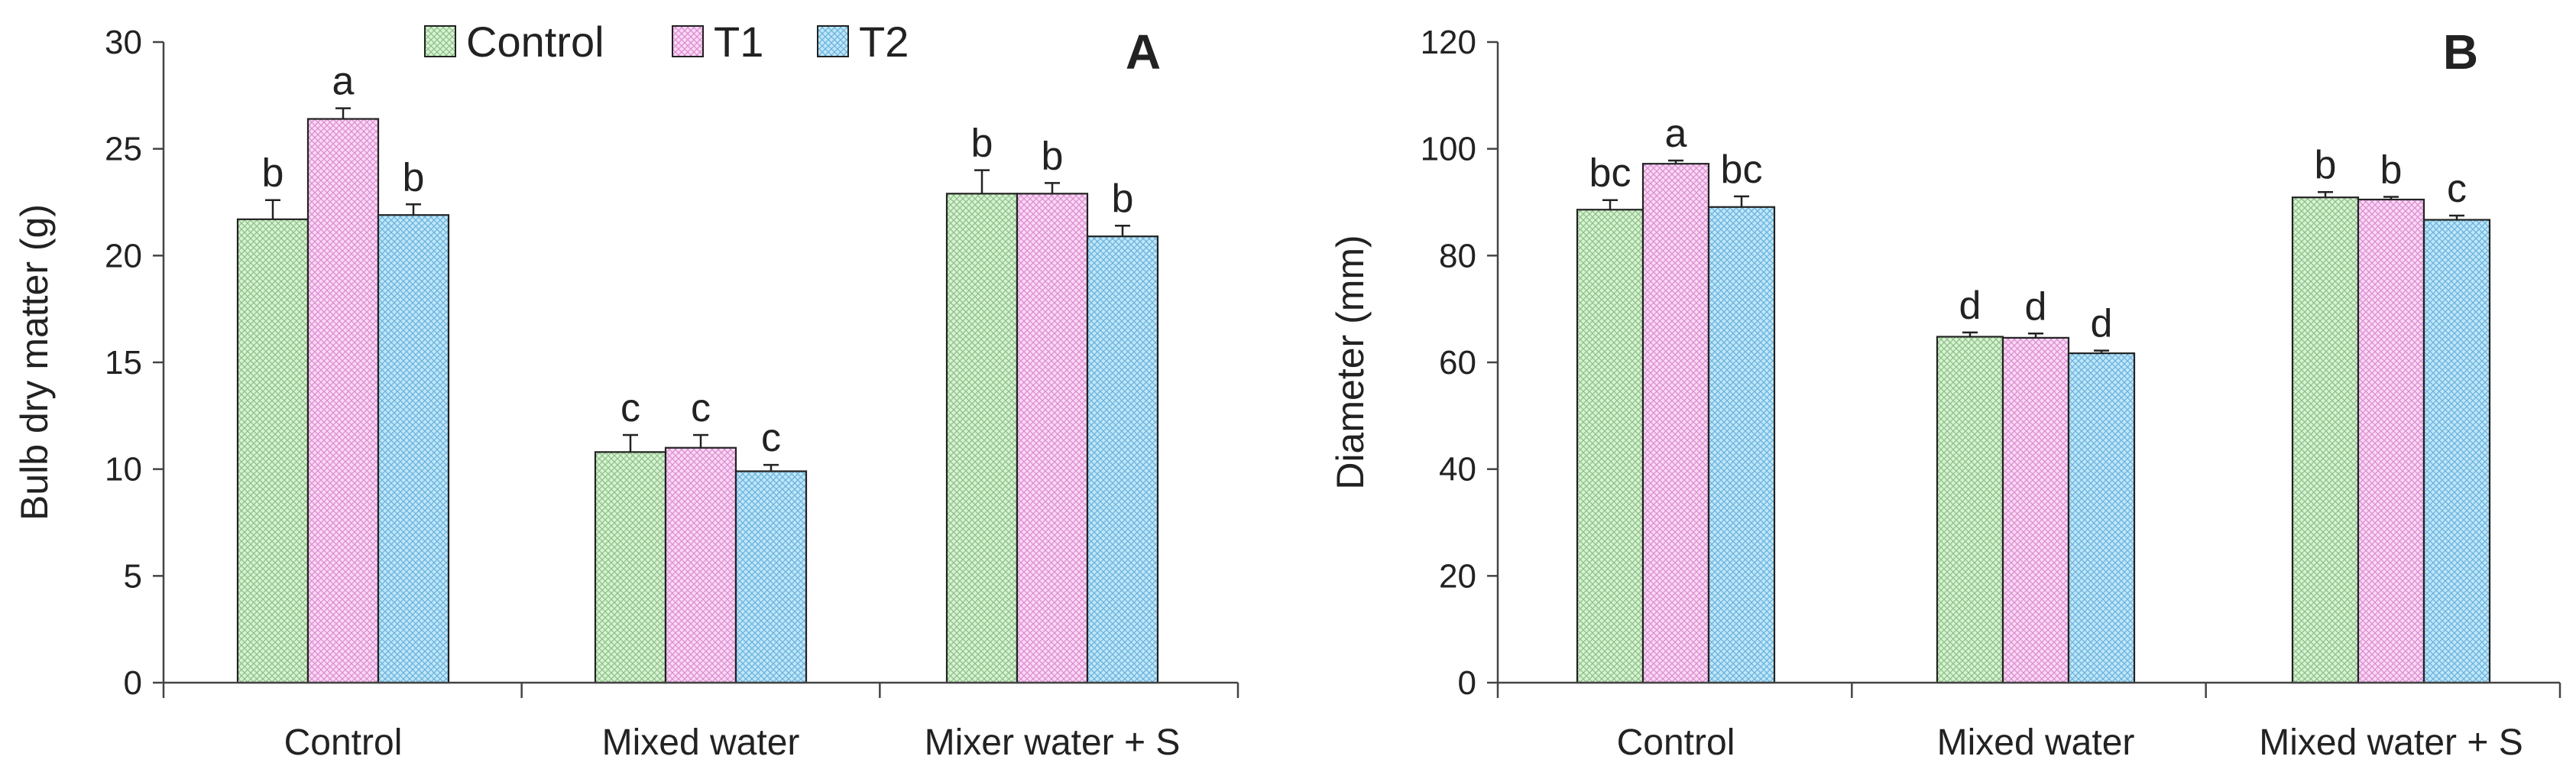 Image resolution: width=2576 pixels, height=779 pixels. Describe the element at coordinates (343, 742) in the screenshot. I see `panel-a-category-label-control: Control` at that location.